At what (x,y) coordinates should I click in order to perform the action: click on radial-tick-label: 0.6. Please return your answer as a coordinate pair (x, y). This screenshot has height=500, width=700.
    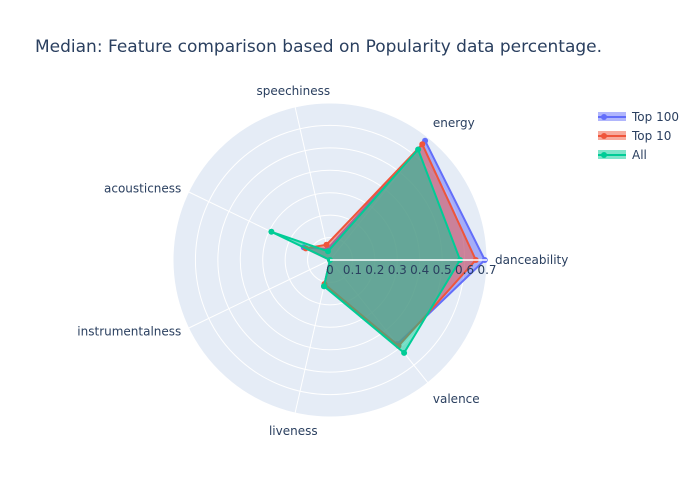
    Looking at the image, I should click on (464, 270).